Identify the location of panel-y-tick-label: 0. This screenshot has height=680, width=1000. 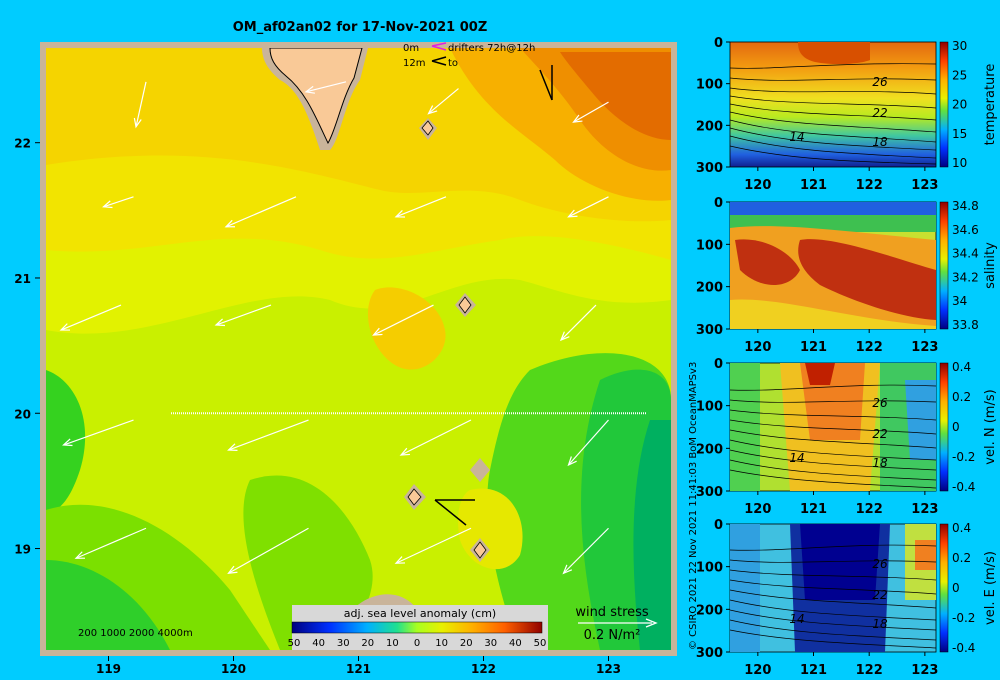
(718, 43).